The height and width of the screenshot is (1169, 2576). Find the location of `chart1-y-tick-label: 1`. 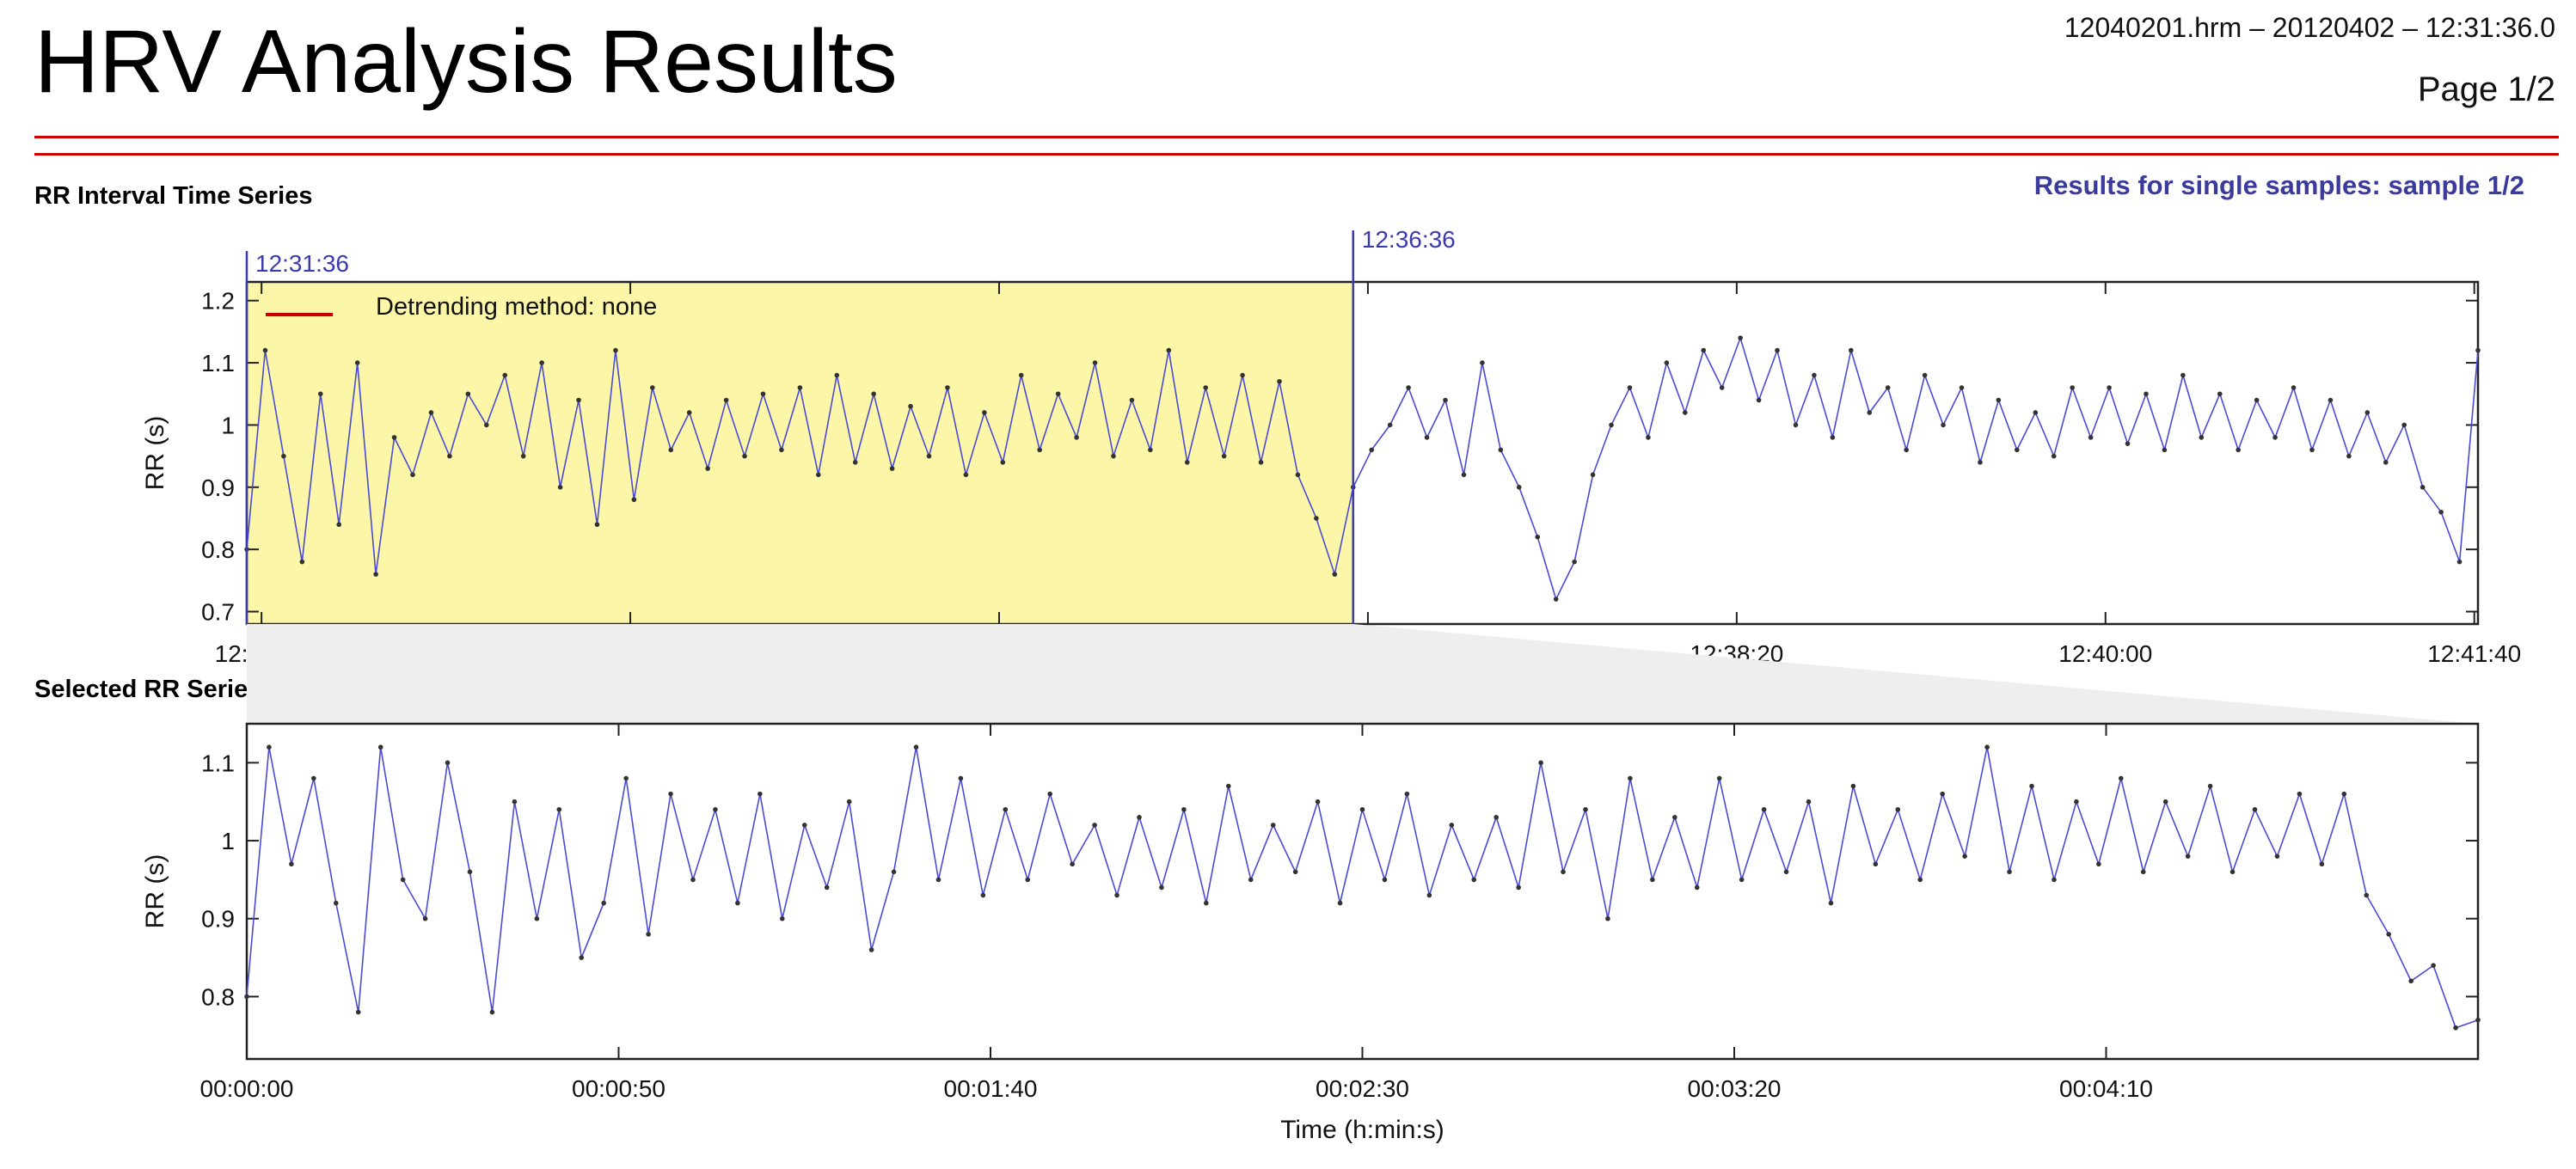

chart1-y-tick-label: 1 is located at coordinates (228, 425).